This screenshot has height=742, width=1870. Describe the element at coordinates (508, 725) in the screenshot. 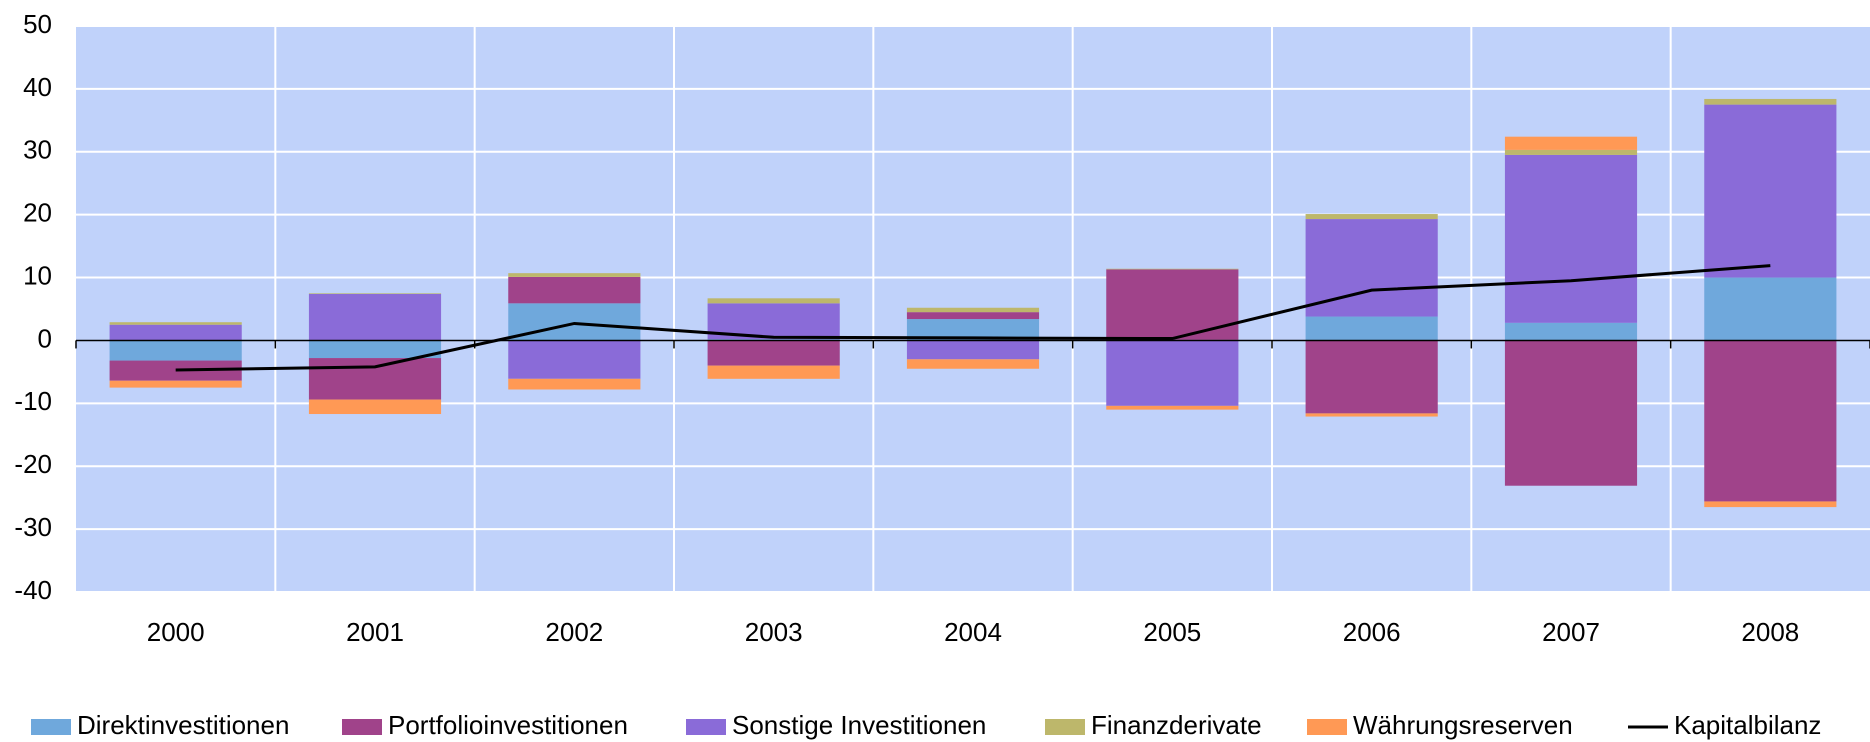

I see `legend-label: Portfolioinvestitionen` at that location.